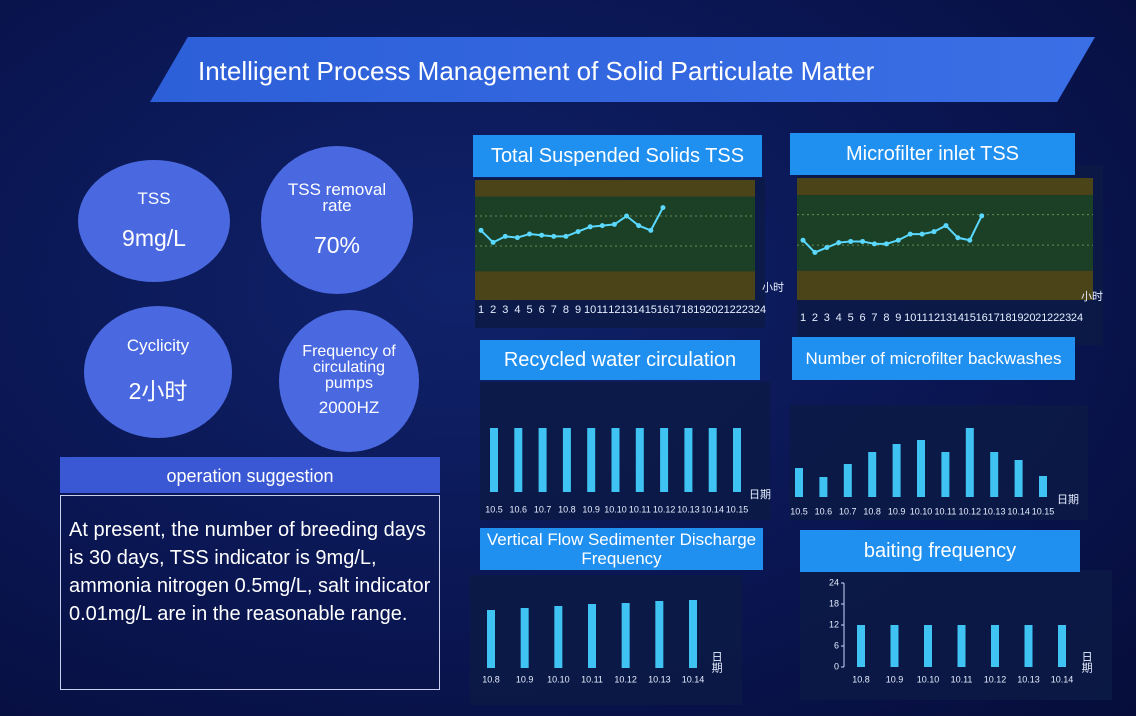  I want to click on y-tick-label: 0, so click(836, 666).